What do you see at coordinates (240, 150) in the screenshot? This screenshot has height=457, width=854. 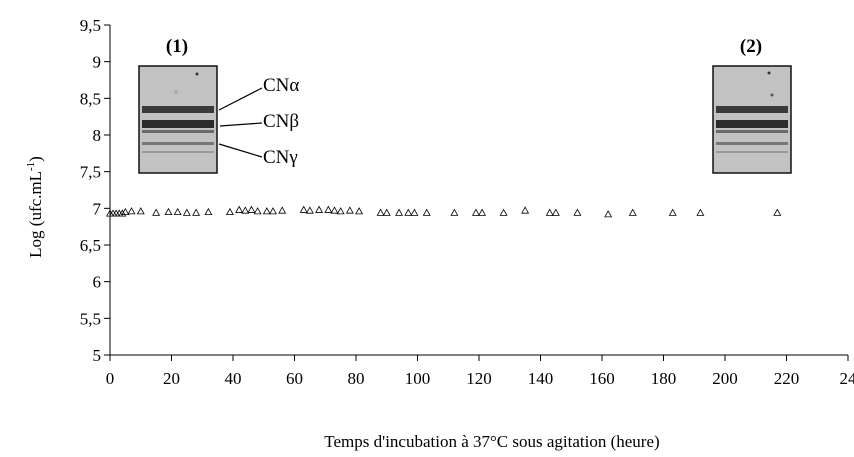 I see `arrow-gamma` at bounding box center [240, 150].